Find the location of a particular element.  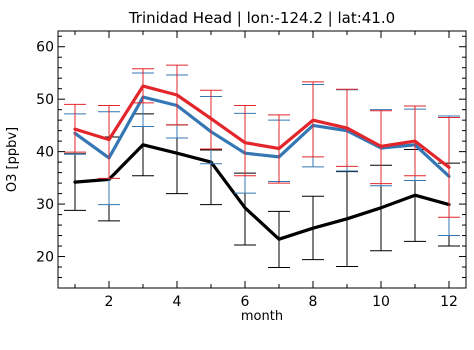

x-tick-label: 2 is located at coordinates (109, 302).